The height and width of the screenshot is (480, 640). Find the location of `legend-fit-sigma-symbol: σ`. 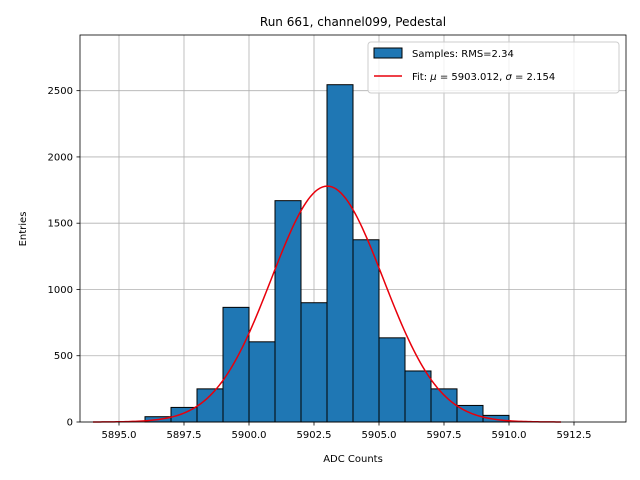

legend-fit-sigma-symbol: σ is located at coordinates (508, 77).